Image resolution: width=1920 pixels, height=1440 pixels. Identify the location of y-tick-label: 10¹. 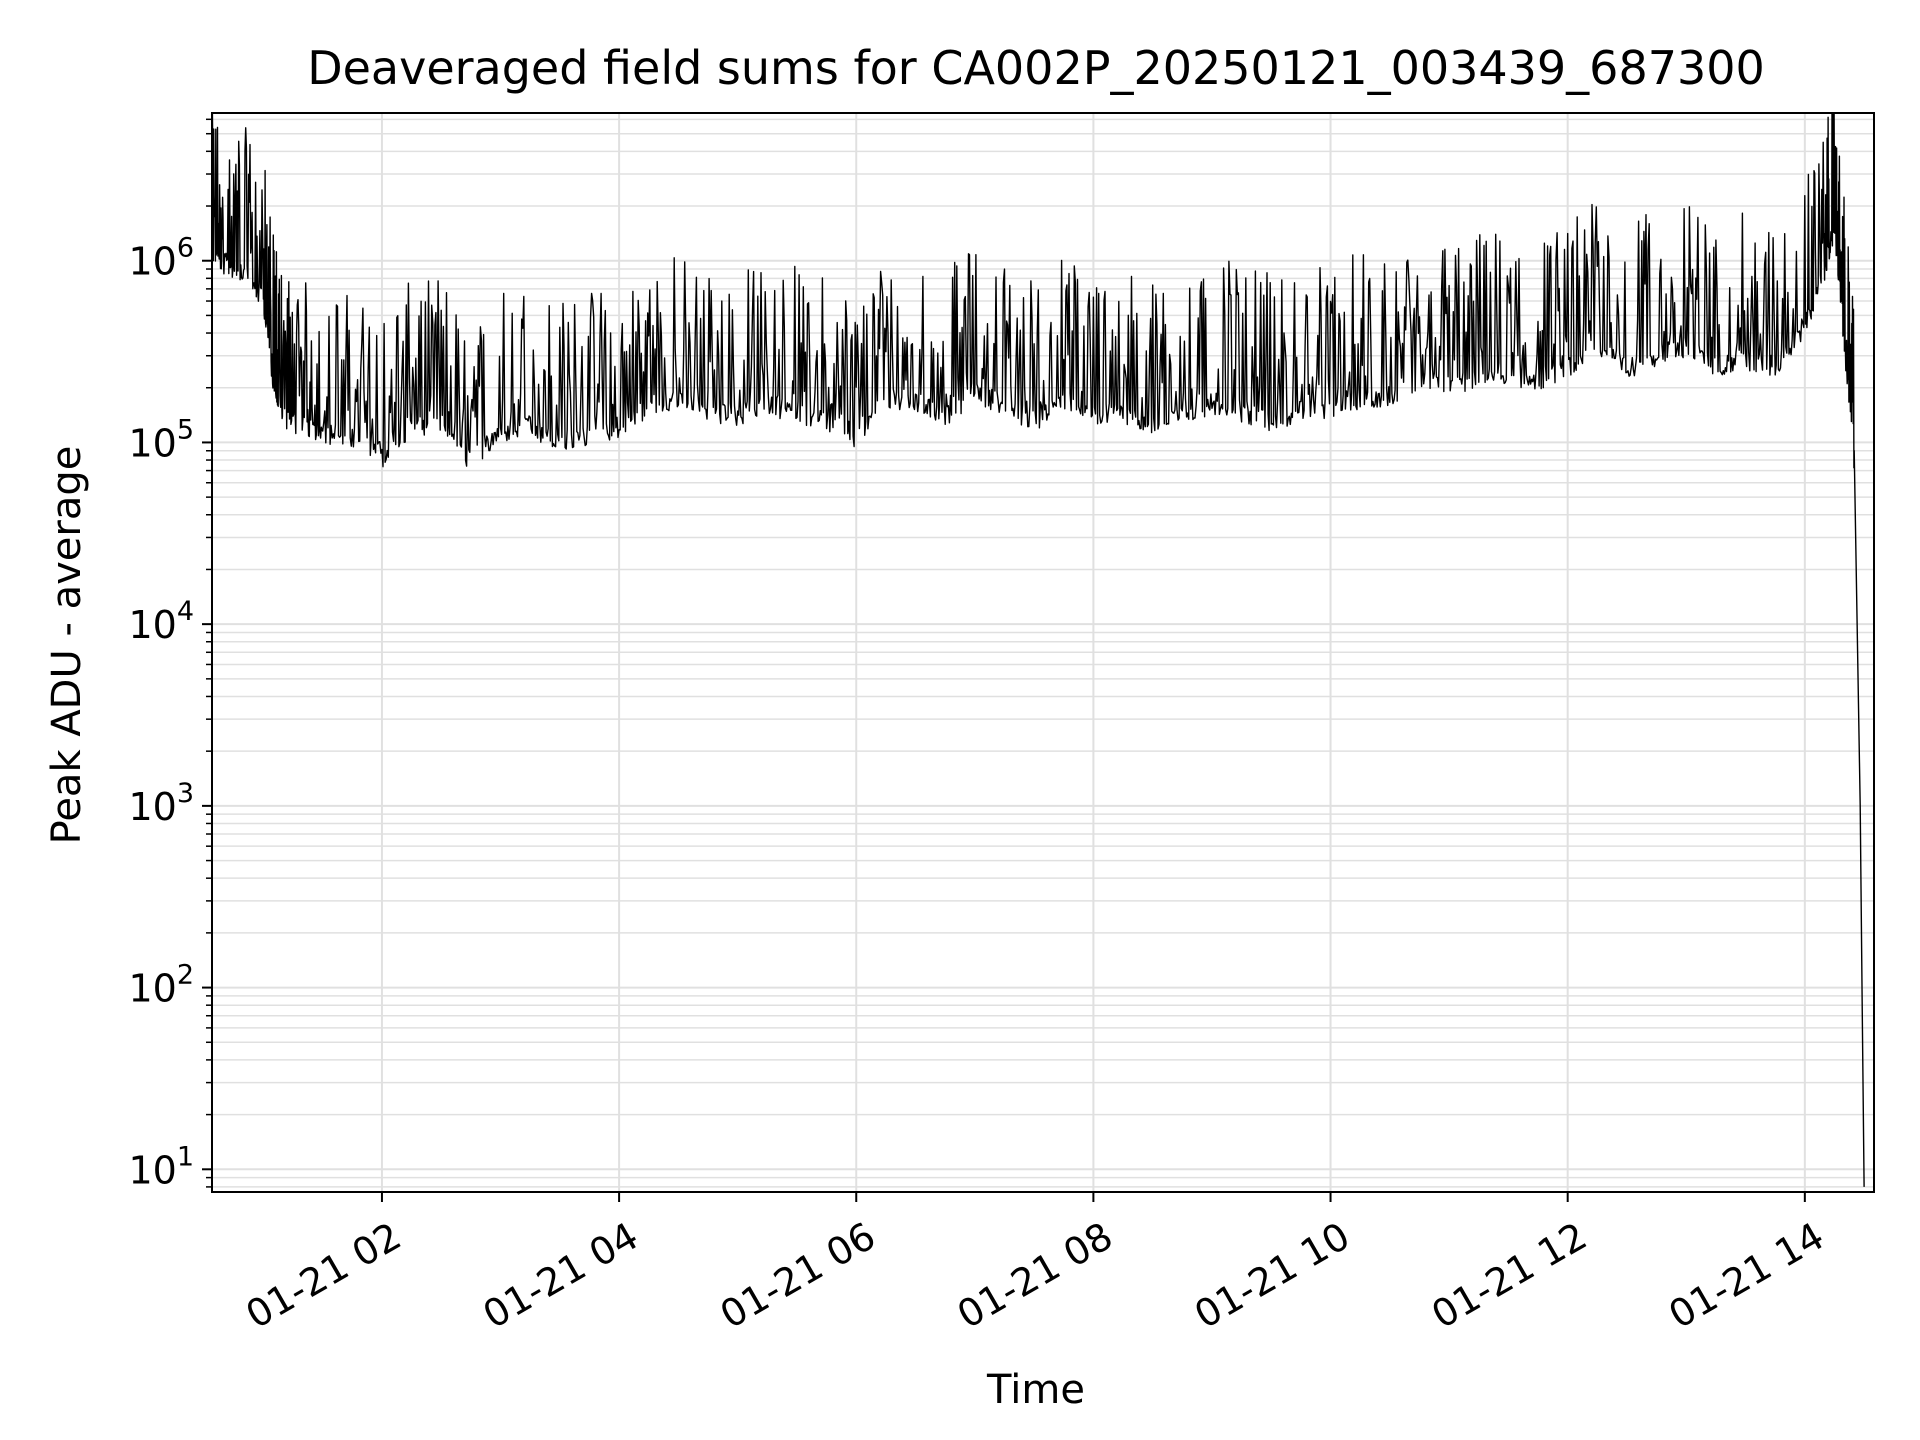
(161, 1166).